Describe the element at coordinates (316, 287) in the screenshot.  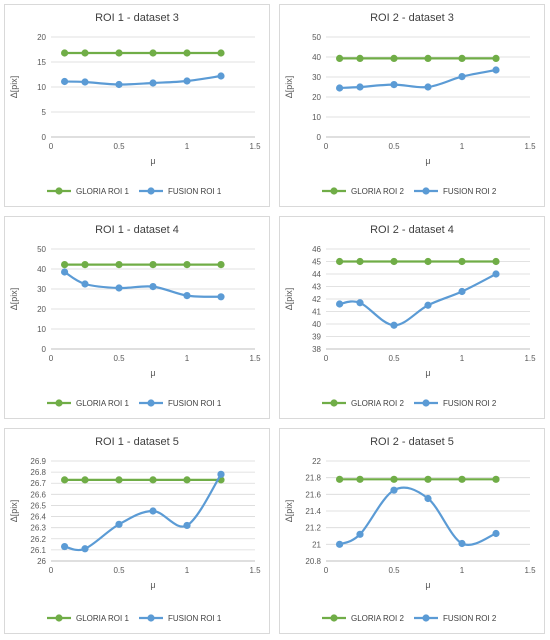
I see `y-tick-label: 43` at that location.